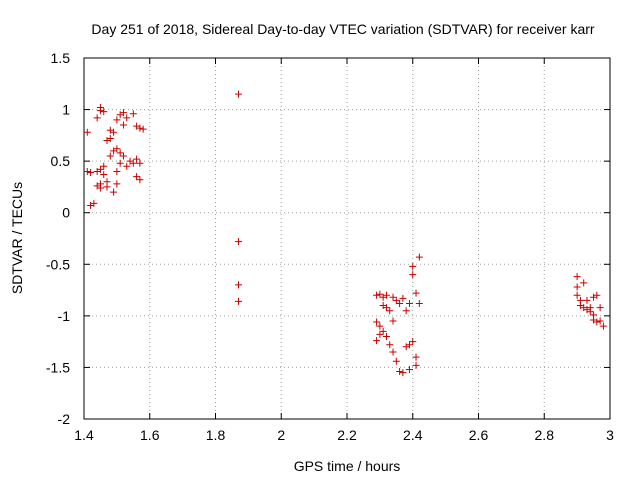 This screenshot has height=480, width=640. I want to click on y-axis-label: SDTVAR / TECUs, so click(17, 238).